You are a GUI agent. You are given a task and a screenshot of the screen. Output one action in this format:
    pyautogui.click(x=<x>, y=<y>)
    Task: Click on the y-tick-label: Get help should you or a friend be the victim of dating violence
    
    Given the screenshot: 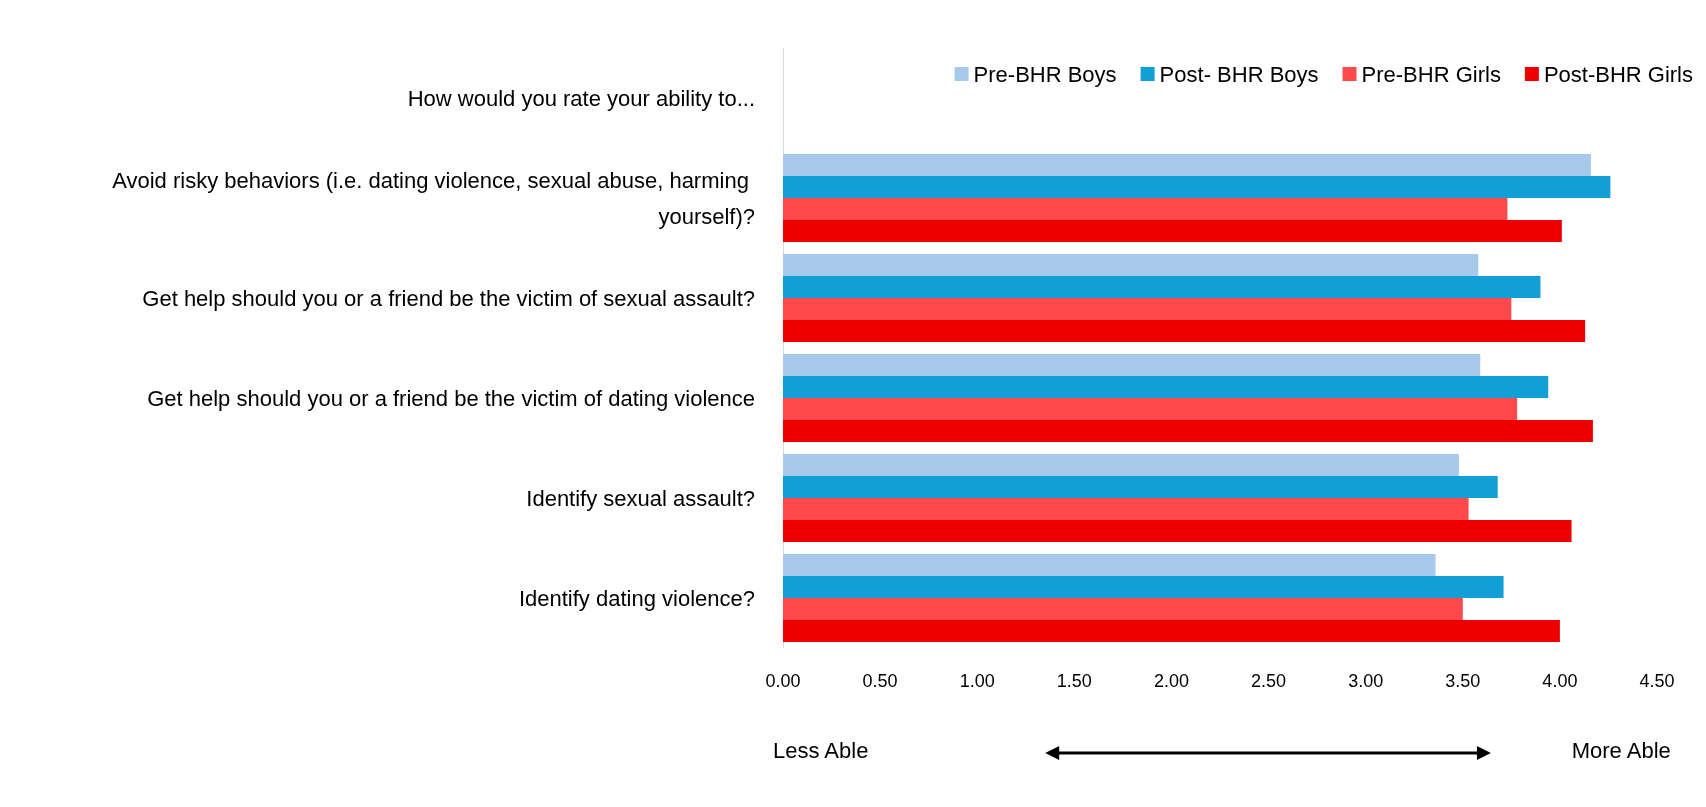 What is the action you would take?
    pyautogui.click(x=451, y=398)
    